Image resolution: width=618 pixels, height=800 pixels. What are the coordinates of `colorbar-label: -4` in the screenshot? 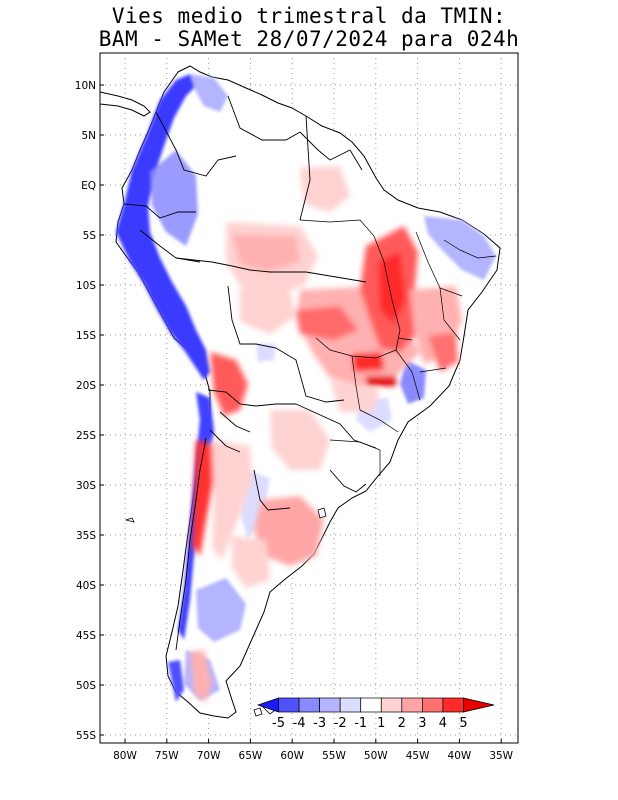 It's located at (299, 723).